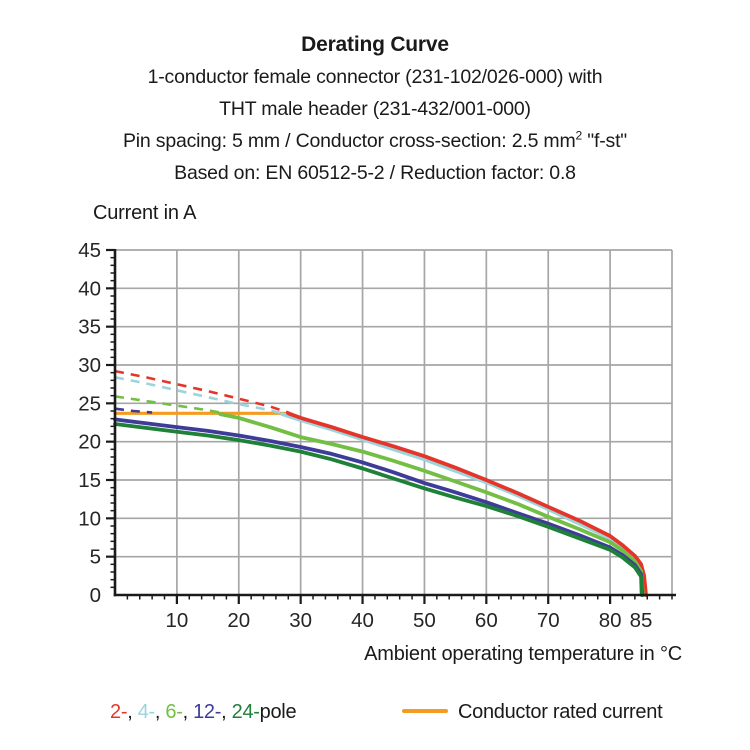 Image resolution: width=750 pixels, height=750 pixels. What do you see at coordinates (89, 365) in the screenshot?
I see `y-tick-label: 30` at bounding box center [89, 365].